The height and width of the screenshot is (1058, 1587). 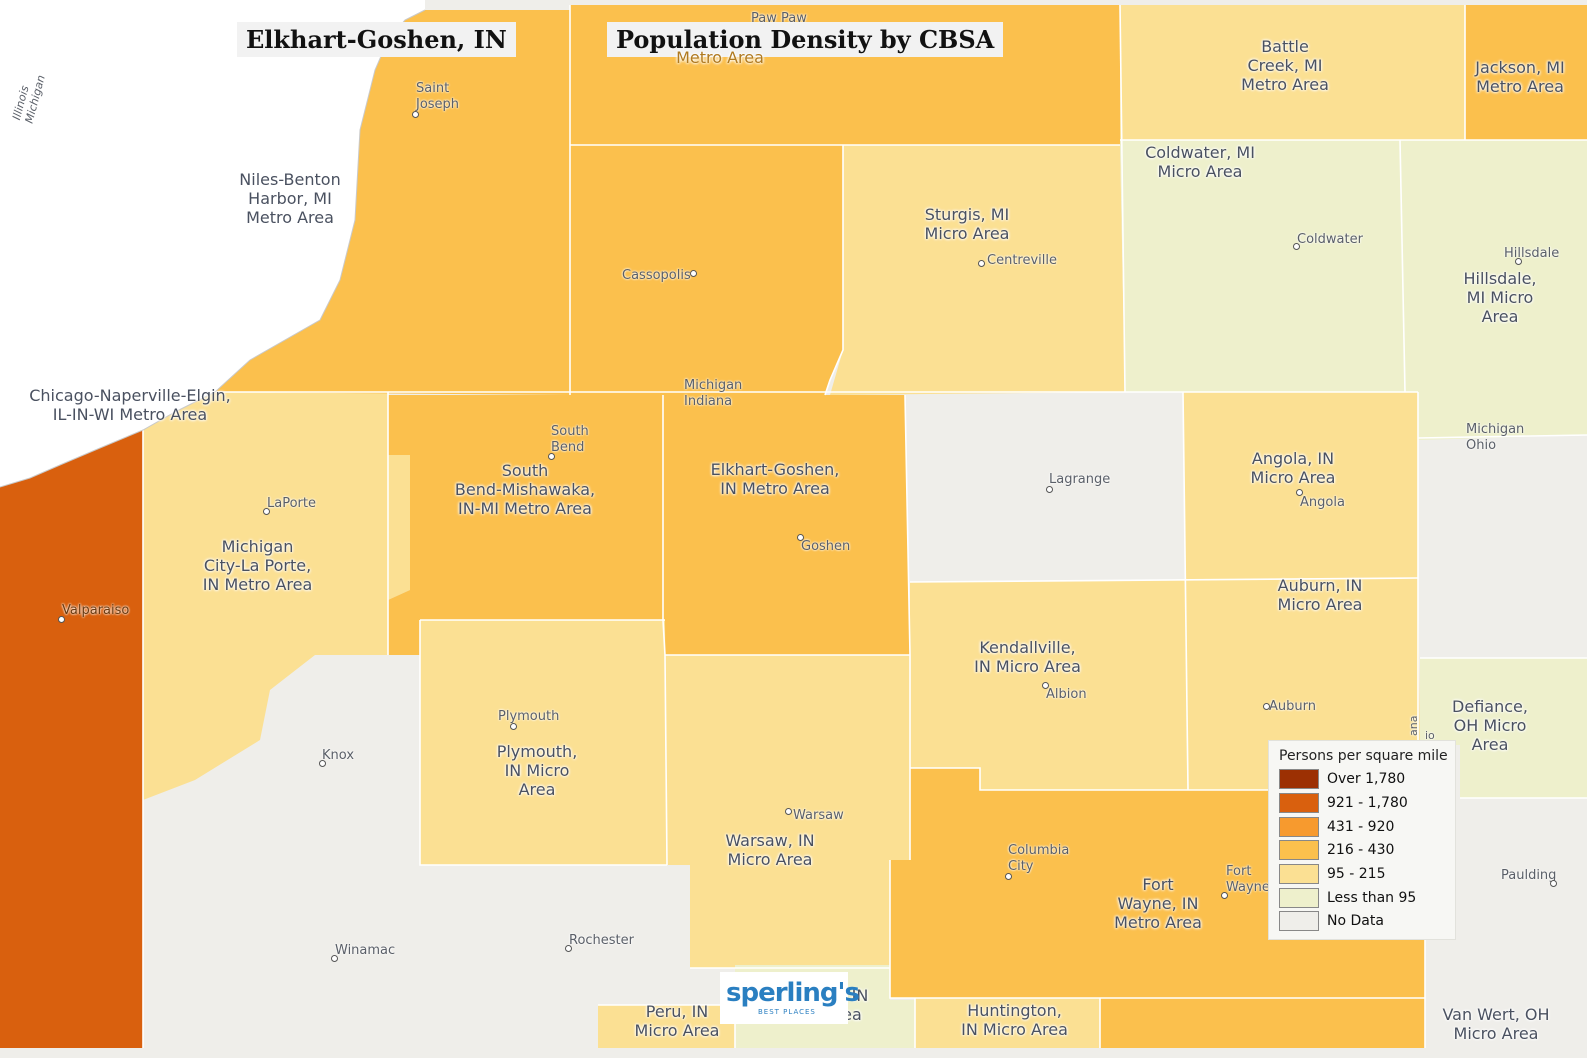 What do you see at coordinates (257, 565) in the screenshot?
I see `area-label-michigan-city: Michigan City-La Porte, IN Metro Area` at bounding box center [257, 565].